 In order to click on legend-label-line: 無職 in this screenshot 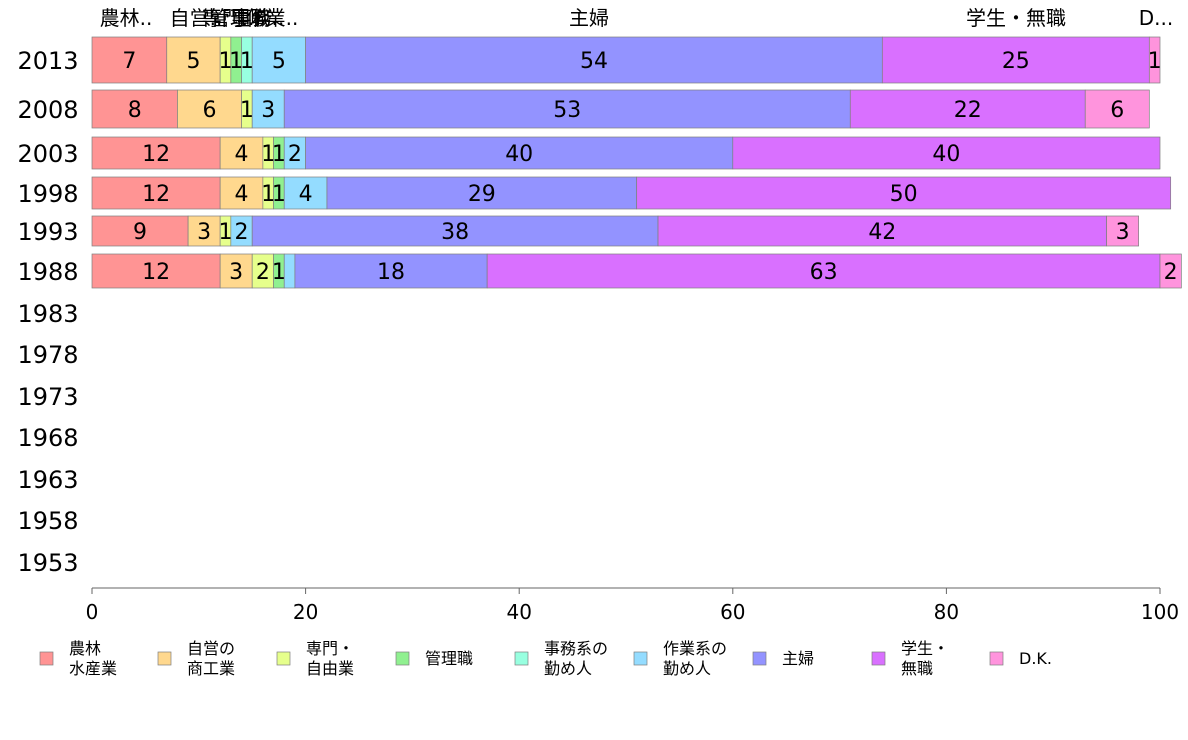, I will do `click(917, 668)`.